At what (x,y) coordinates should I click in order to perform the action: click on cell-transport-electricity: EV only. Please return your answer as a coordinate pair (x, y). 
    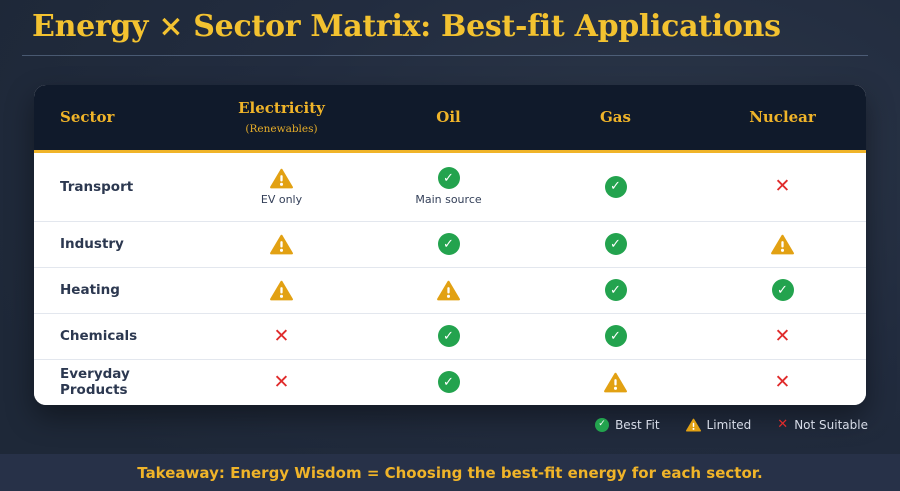
    Looking at the image, I should click on (281, 187).